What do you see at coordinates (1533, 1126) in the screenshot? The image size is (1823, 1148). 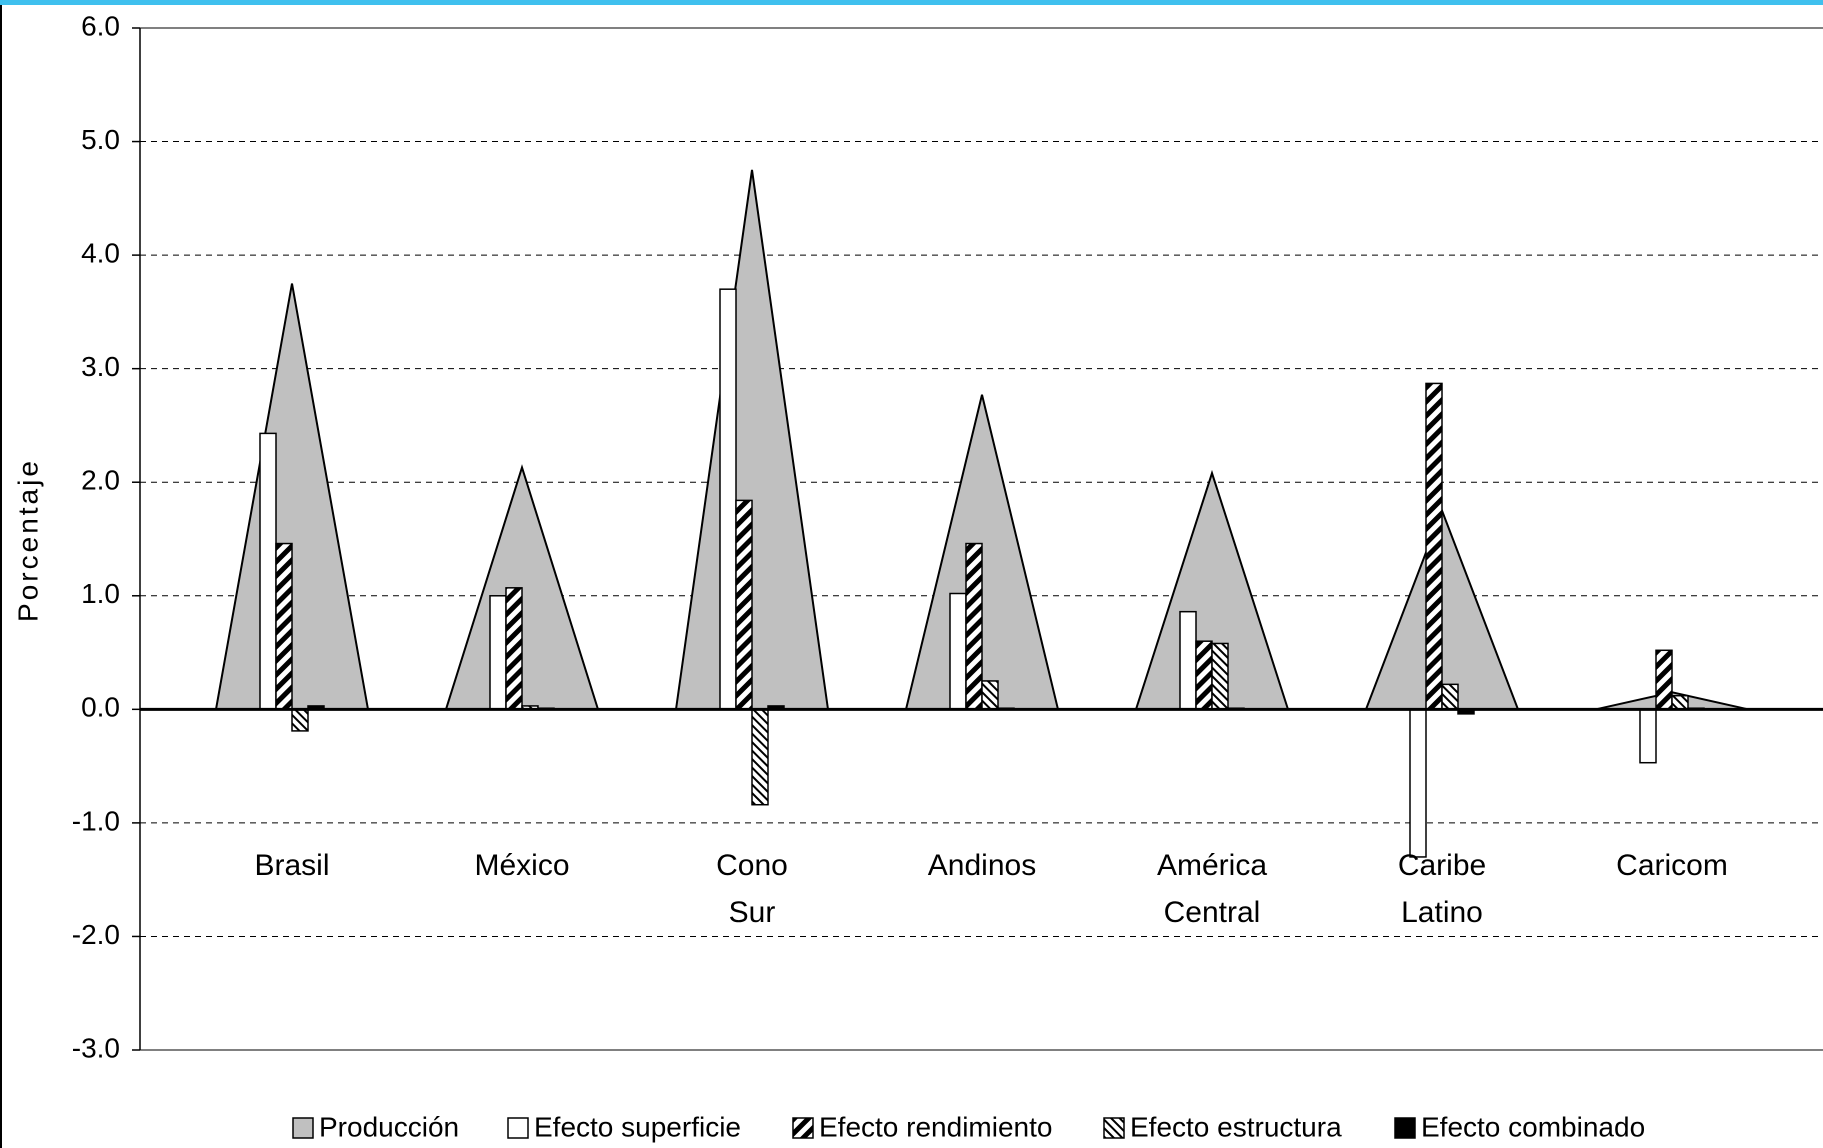 I see `legend-label: Efecto combinado` at bounding box center [1533, 1126].